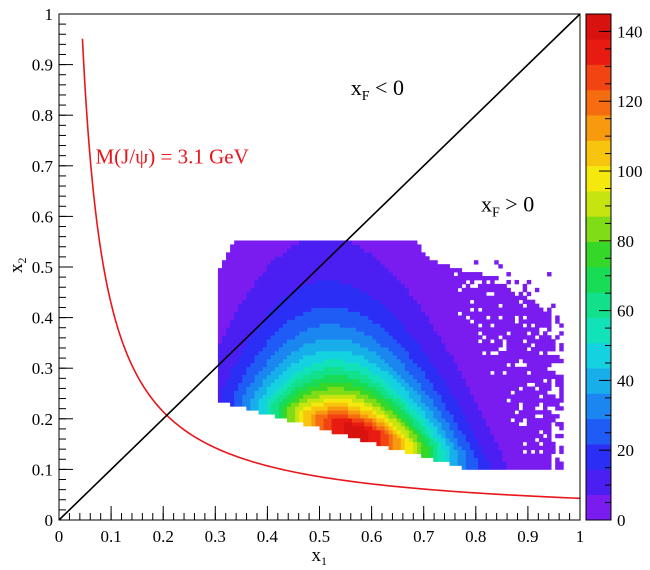  I want to click on annotation-xf-positive: xF > 0, so click(507, 205).